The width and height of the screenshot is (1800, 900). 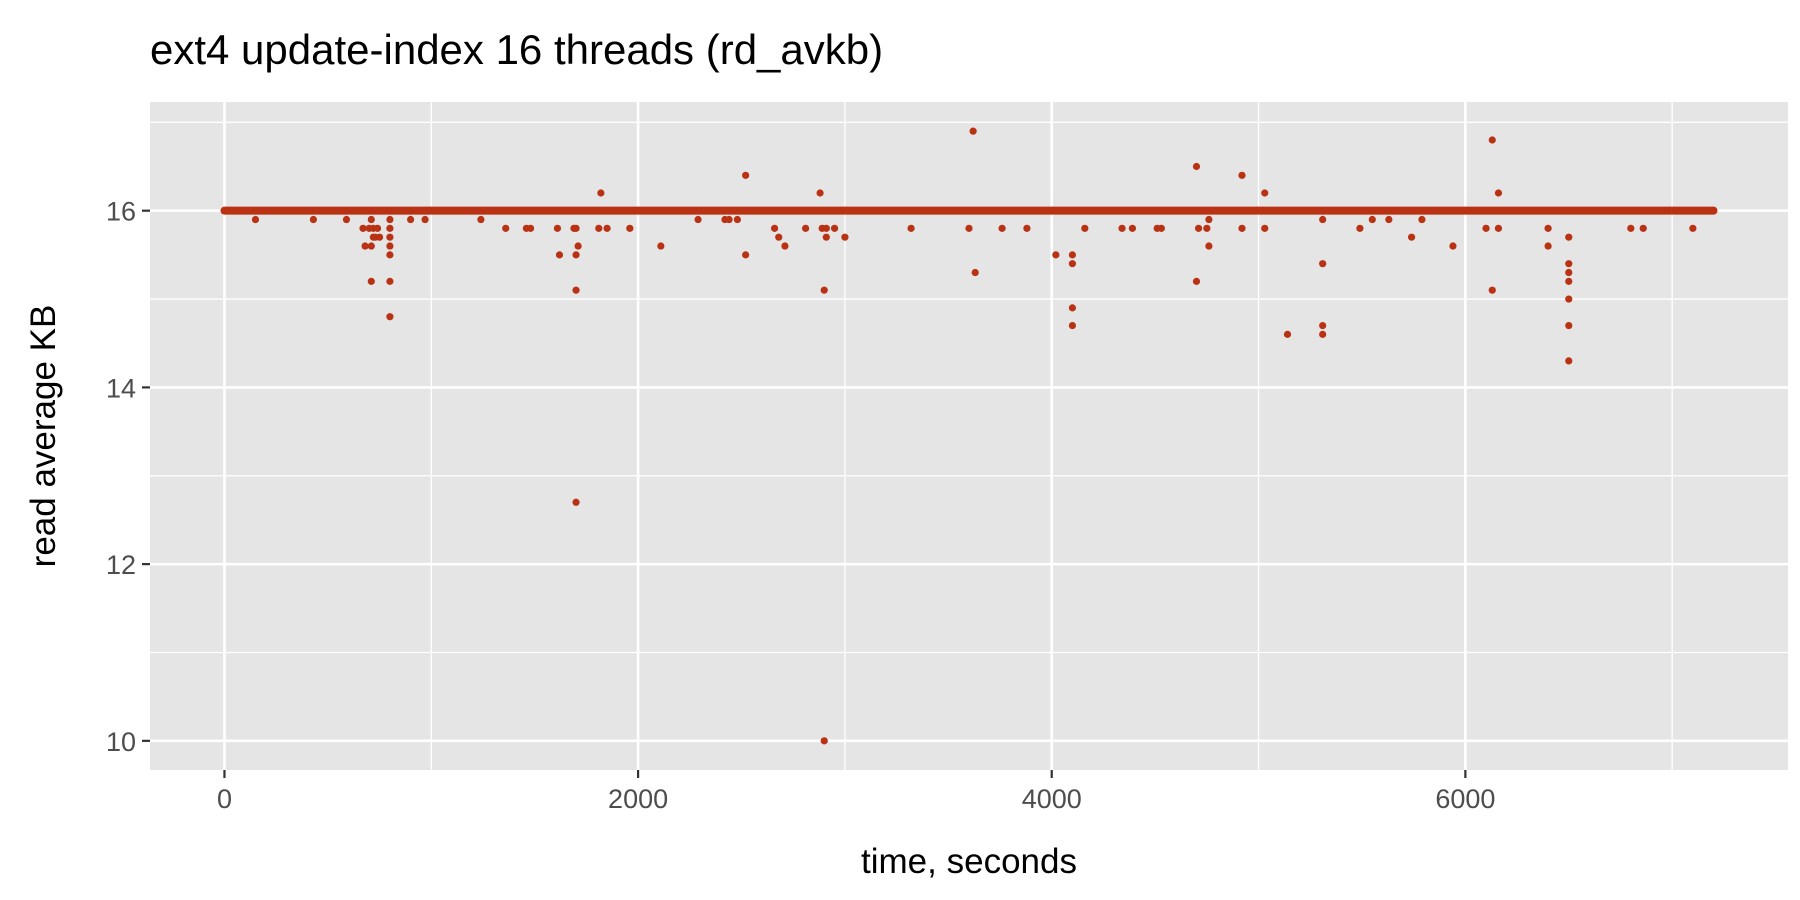 I want to click on y-axis: 10 12 14 16, so click(x=128, y=477).